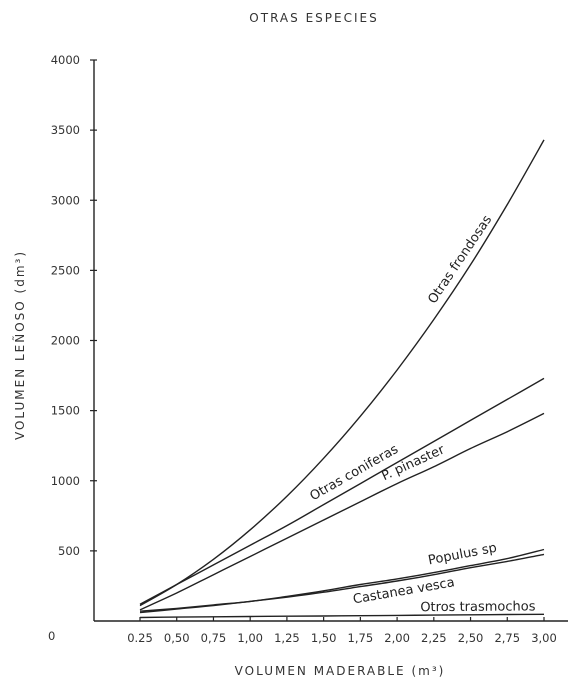 The image size is (571, 683). Describe the element at coordinates (65, 270) in the screenshot. I see `y-tick-label: 2500` at that location.